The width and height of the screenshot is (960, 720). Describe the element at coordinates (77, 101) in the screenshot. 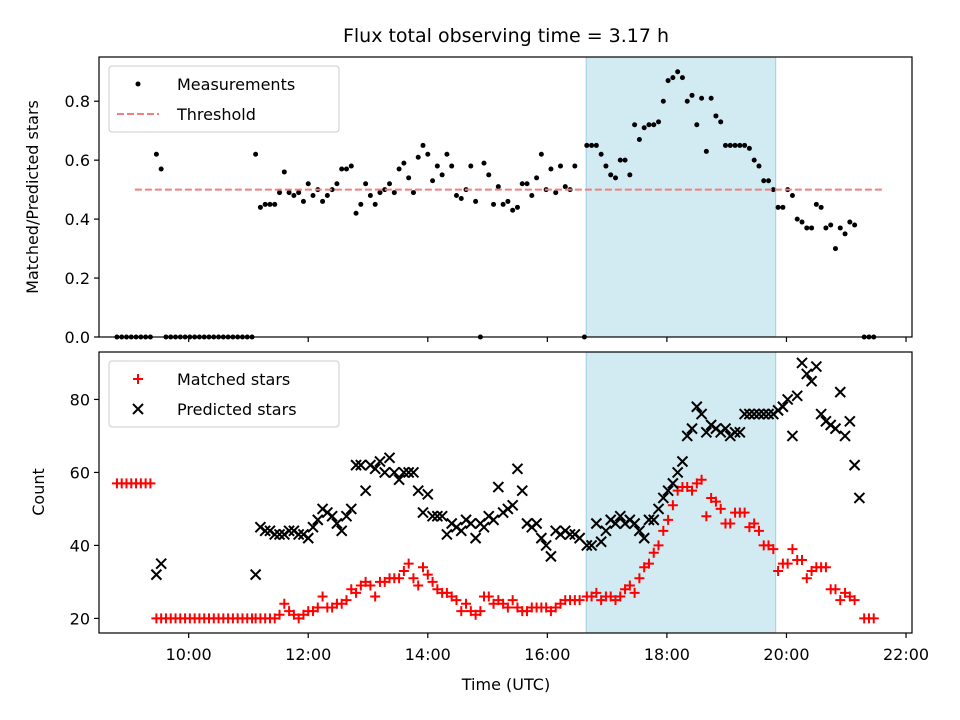

I see `y-tick-label: 0.8` at that location.